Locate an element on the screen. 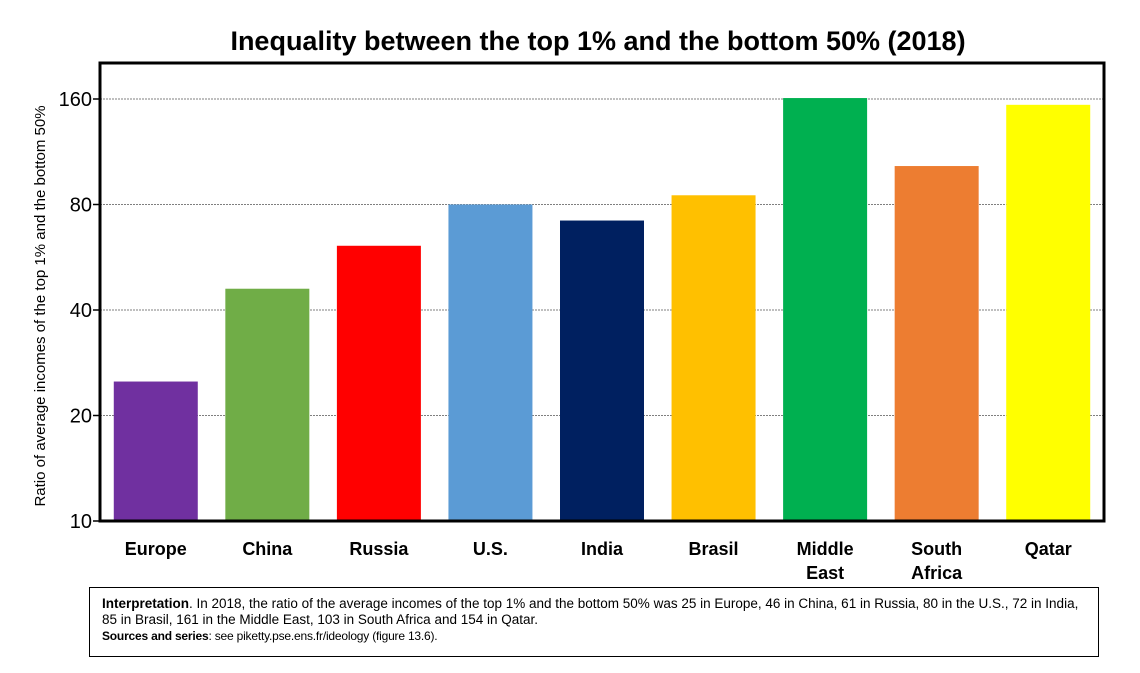 The height and width of the screenshot is (673, 1140). x-tick-label: Russia is located at coordinates (379, 549).